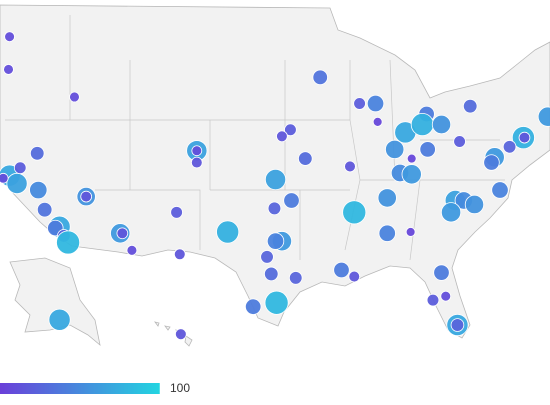 This screenshot has height=405, width=550. What do you see at coordinates (180, 388) in the screenshot?
I see `colorbar-tick-label: 100` at bounding box center [180, 388].